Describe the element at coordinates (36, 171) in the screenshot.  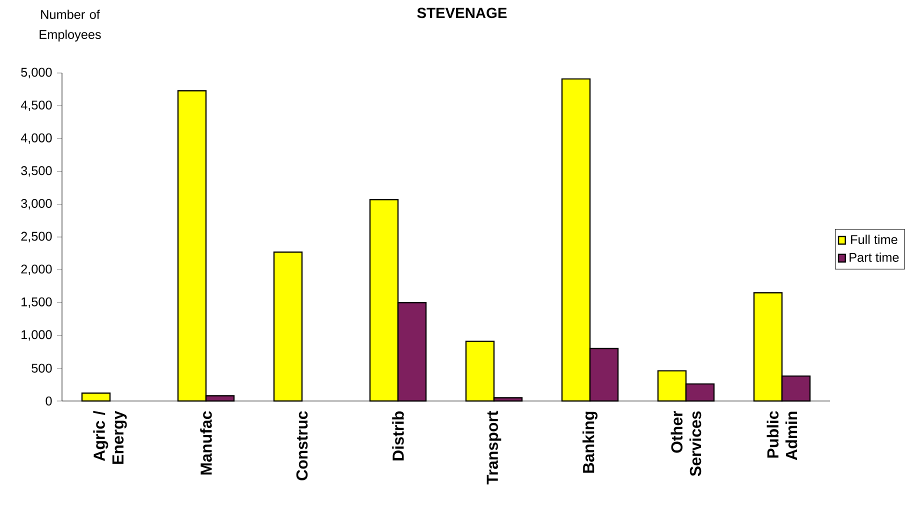
I see `y-tick-label: 3,500` at that location.